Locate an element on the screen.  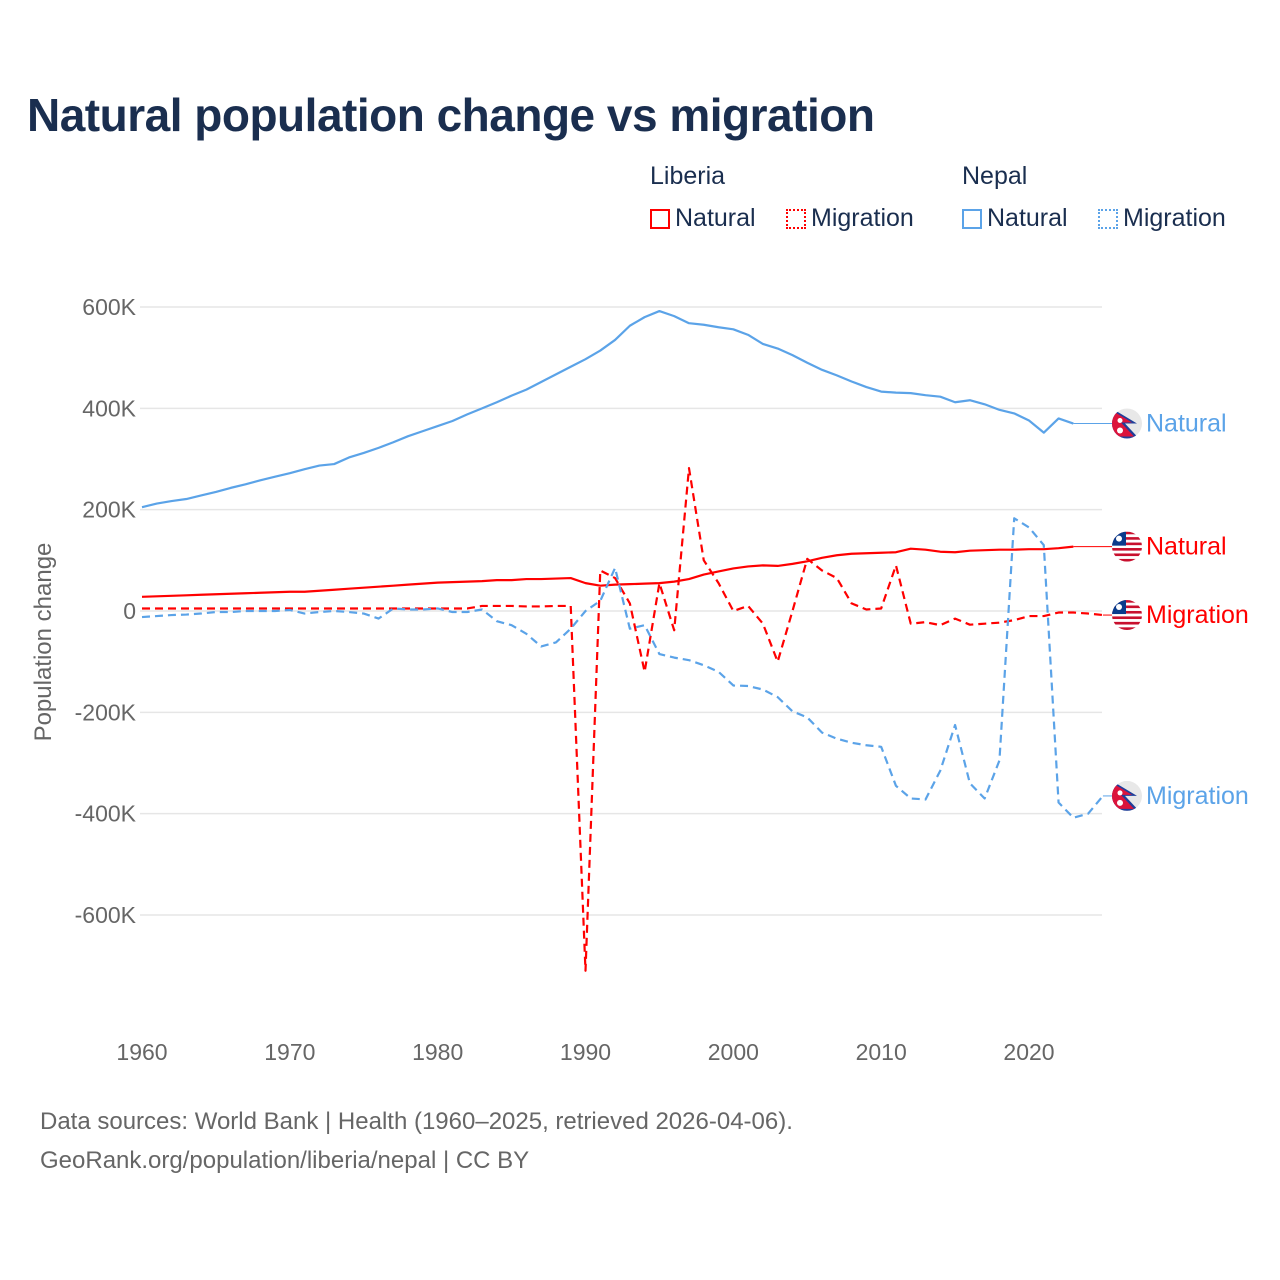
series-end-label-liberia-migration: Migration is located at coordinates (1197, 615).